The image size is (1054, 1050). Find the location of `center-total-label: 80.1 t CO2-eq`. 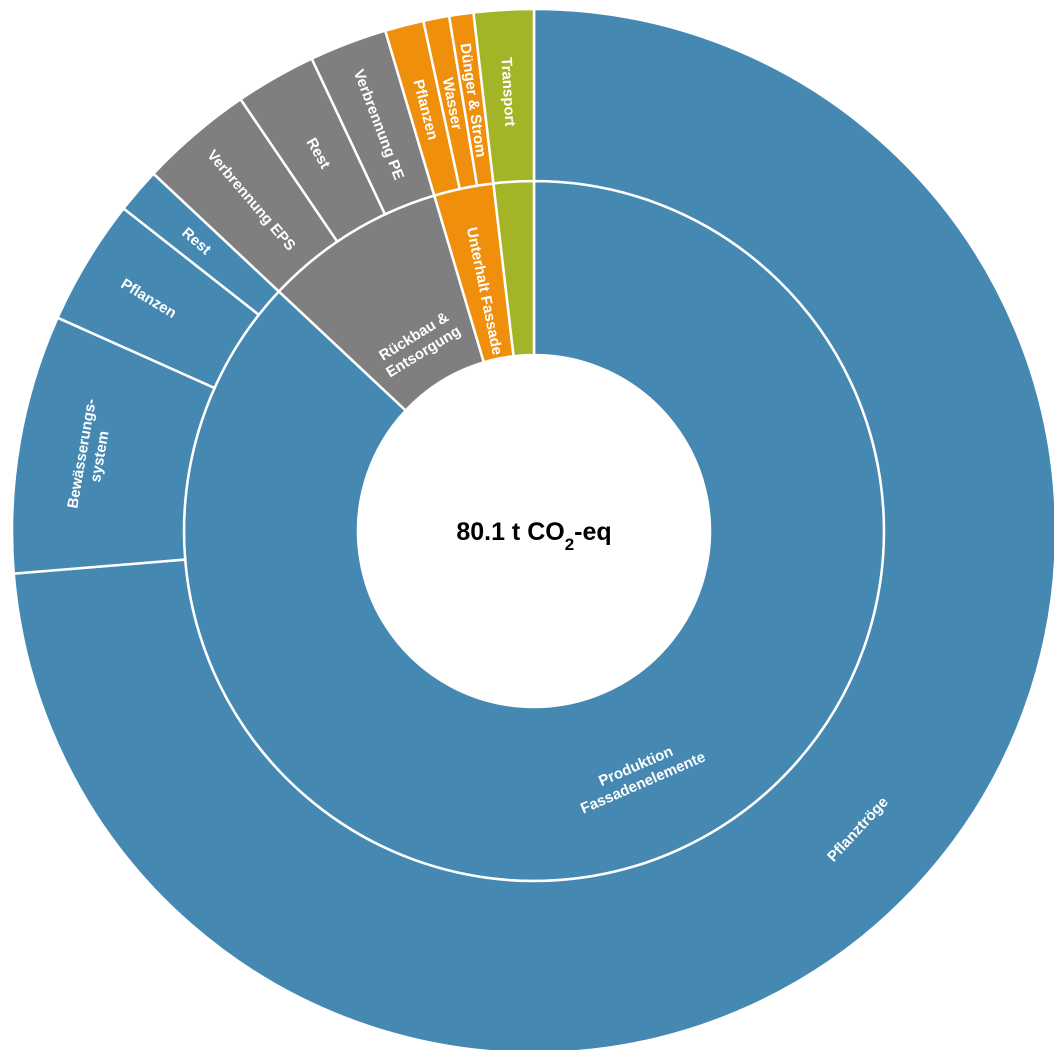

center-total-label: 80.1 t CO2-eq is located at coordinates (533, 536).